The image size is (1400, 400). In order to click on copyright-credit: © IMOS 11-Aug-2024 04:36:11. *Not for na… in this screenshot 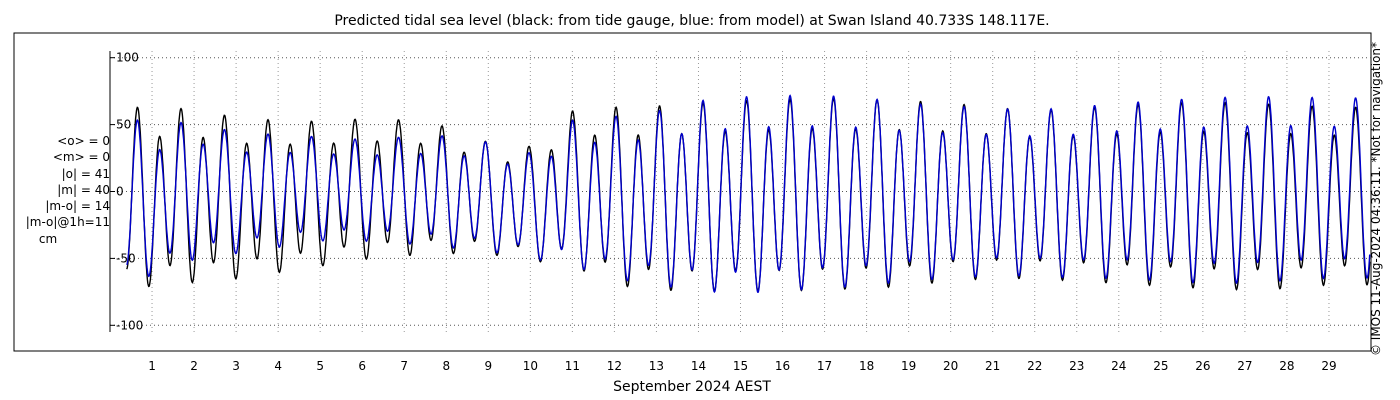, I will do `click(1376, 199)`.